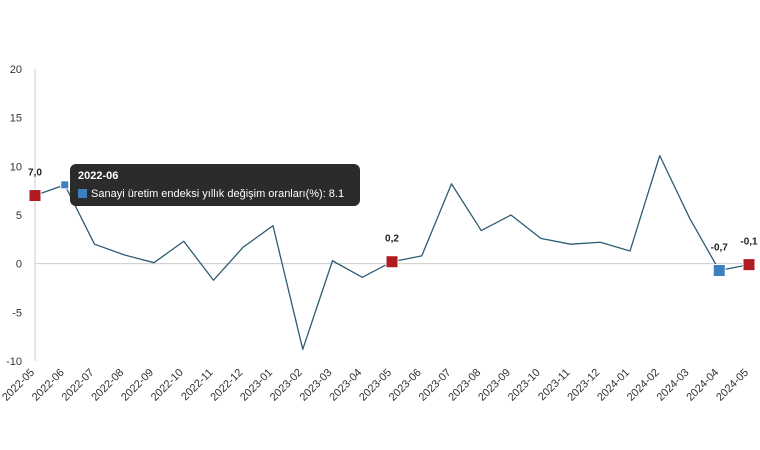  Describe the element at coordinates (167, 385) in the screenshot. I see `x-tick-label: 2022-10` at that location.